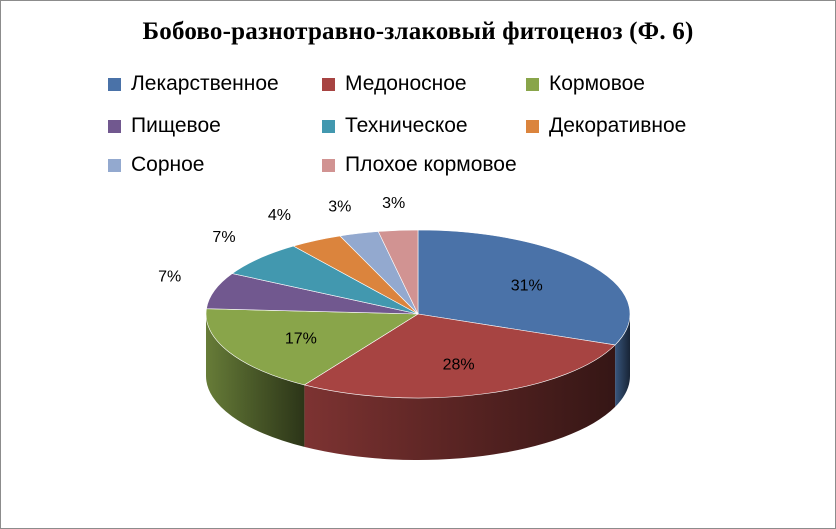  I want to click on slice-2-top, so click(312, 347).